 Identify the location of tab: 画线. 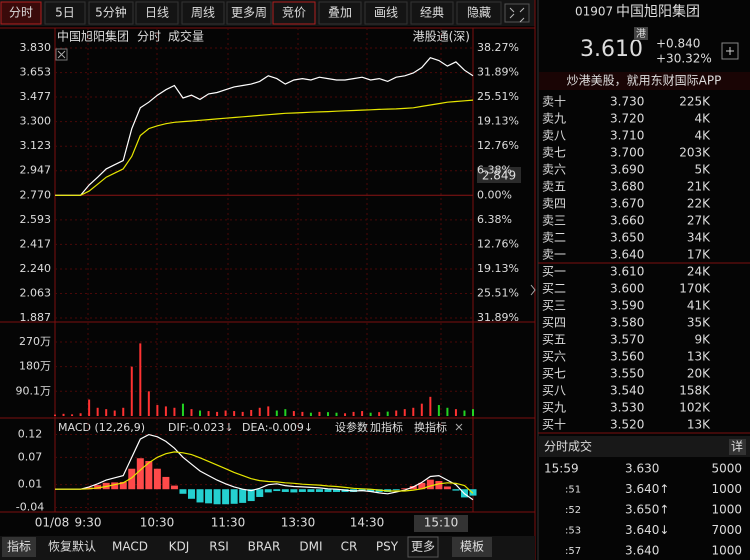
(386, 13).